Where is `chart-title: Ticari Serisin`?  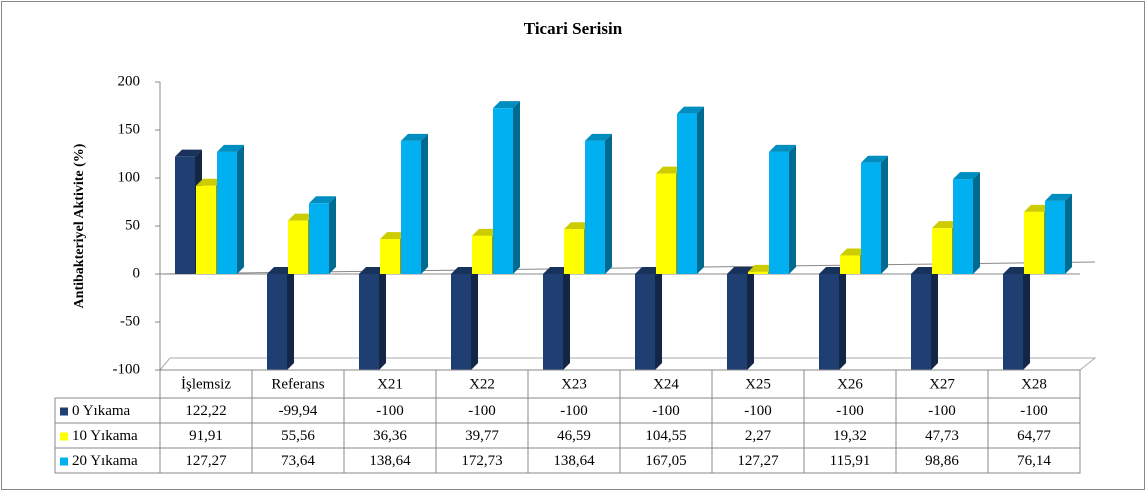
chart-title: Ticari Serisin is located at coordinates (573, 28).